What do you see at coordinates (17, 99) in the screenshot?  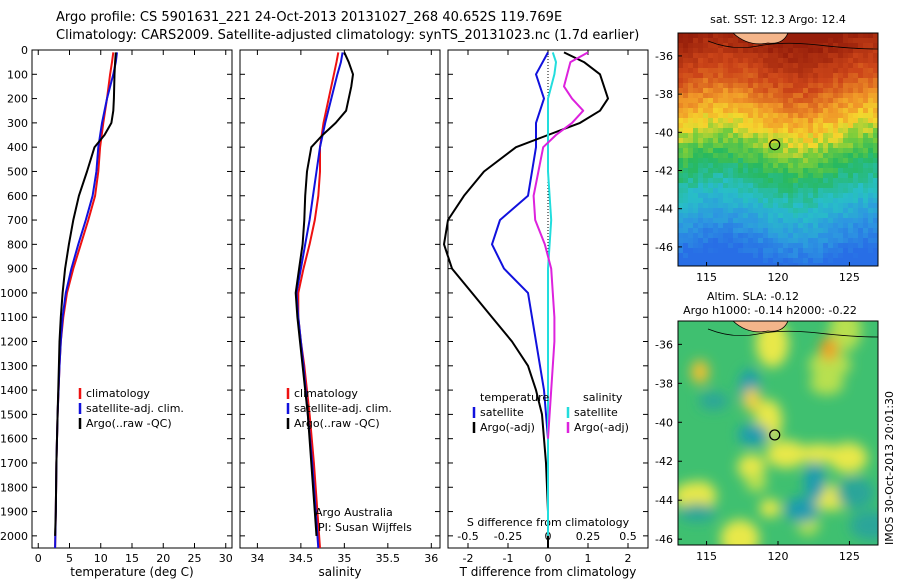 I see `depth-tick-label: 200` at bounding box center [17, 99].